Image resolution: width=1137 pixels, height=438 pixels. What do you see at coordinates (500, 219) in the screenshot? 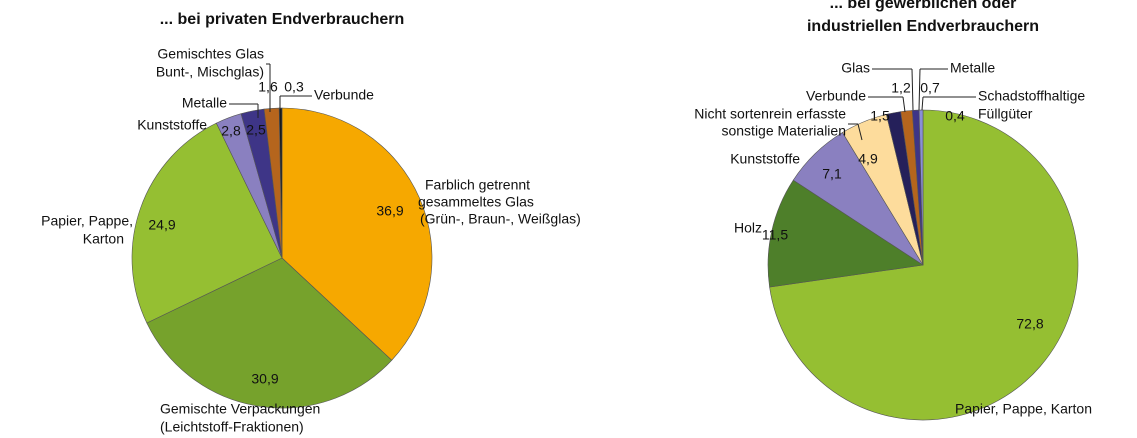
I see `category-label: (Grün-, Braun-, Weißglas)` at bounding box center [500, 219].